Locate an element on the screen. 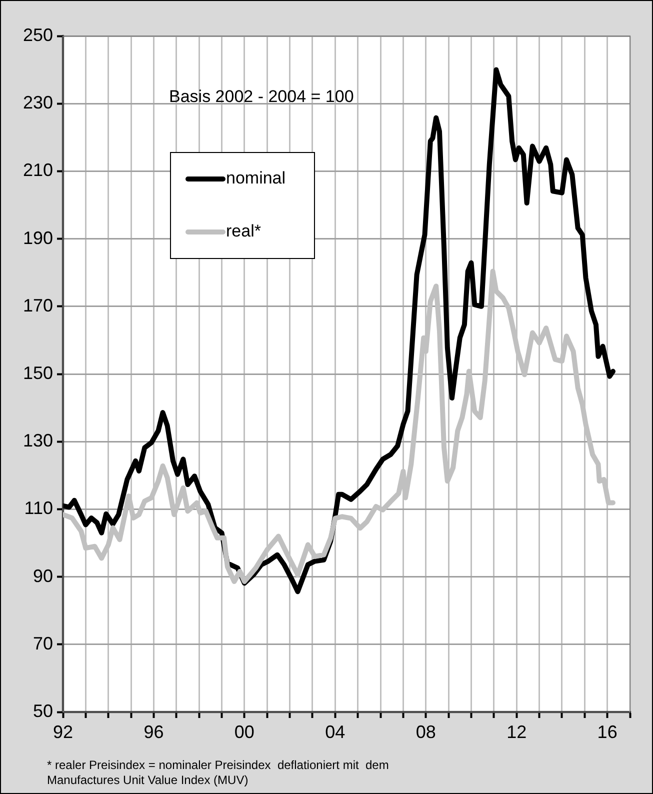  y-tick-label: 170 is located at coordinates (37, 305).